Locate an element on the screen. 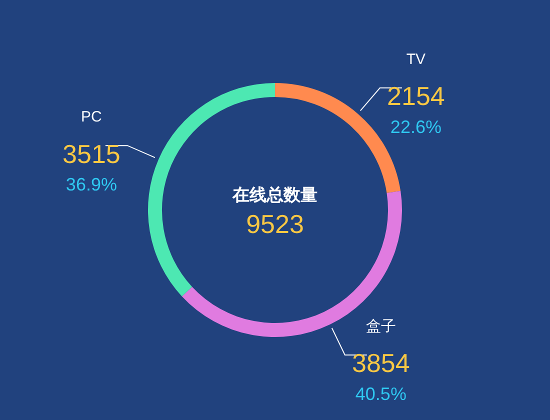  text: 3515 is located at coordinates (91, 153).